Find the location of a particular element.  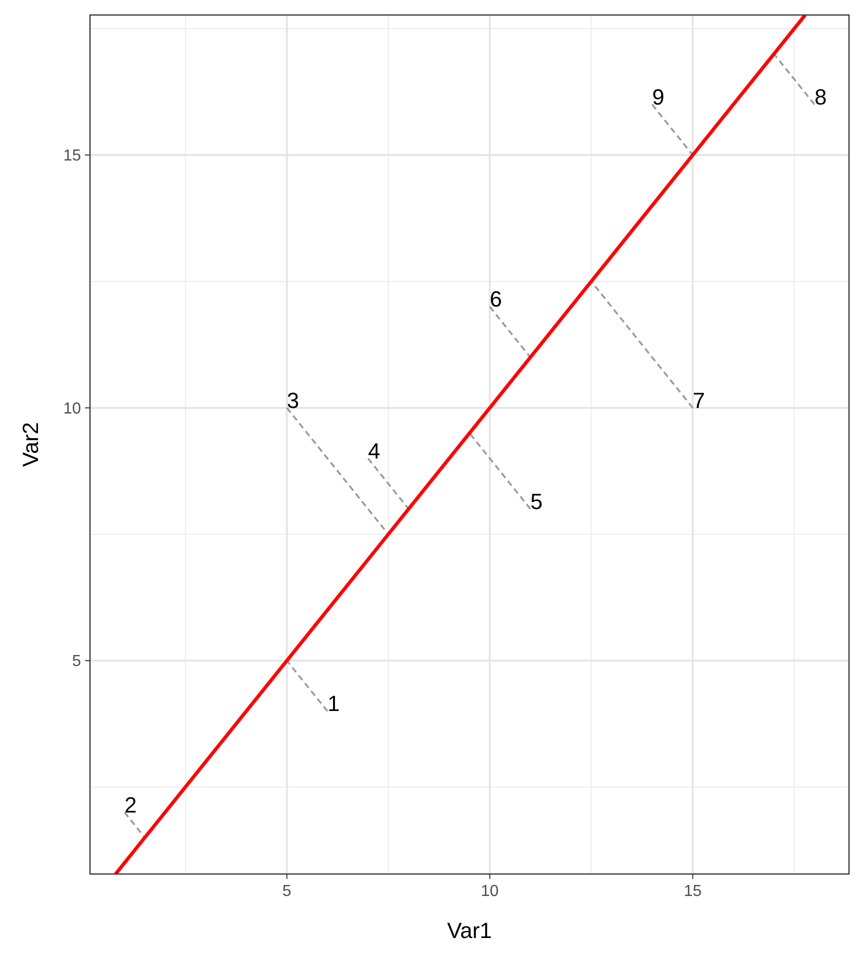

x-tick-label: 10 is located at coordinates (489, 891).